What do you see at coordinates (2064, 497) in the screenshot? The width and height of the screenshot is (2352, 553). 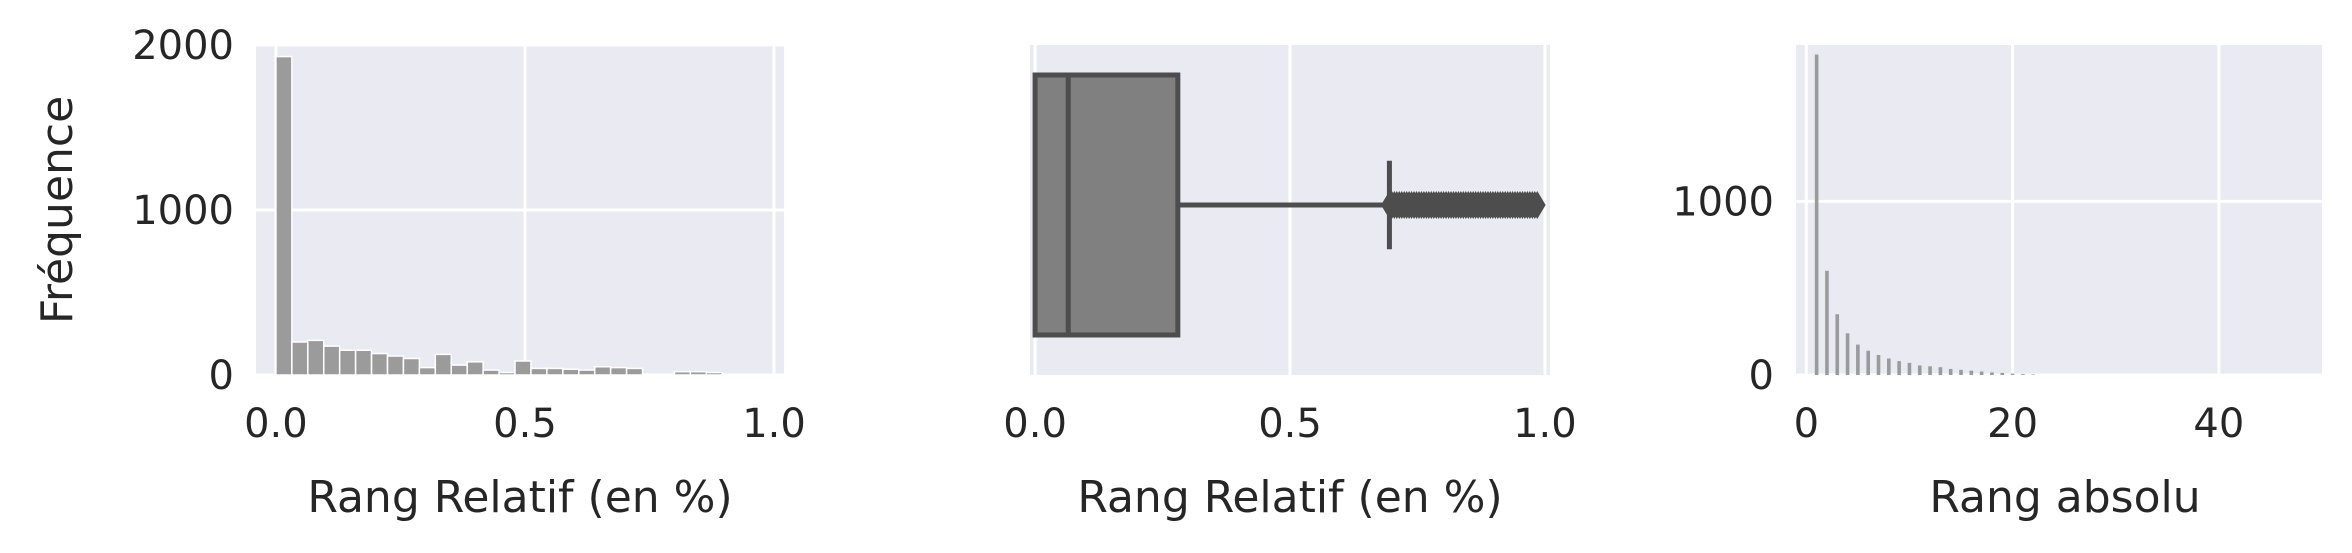 I see `x-axis-label: Rang absolu` at bounding box center [2064, 497].